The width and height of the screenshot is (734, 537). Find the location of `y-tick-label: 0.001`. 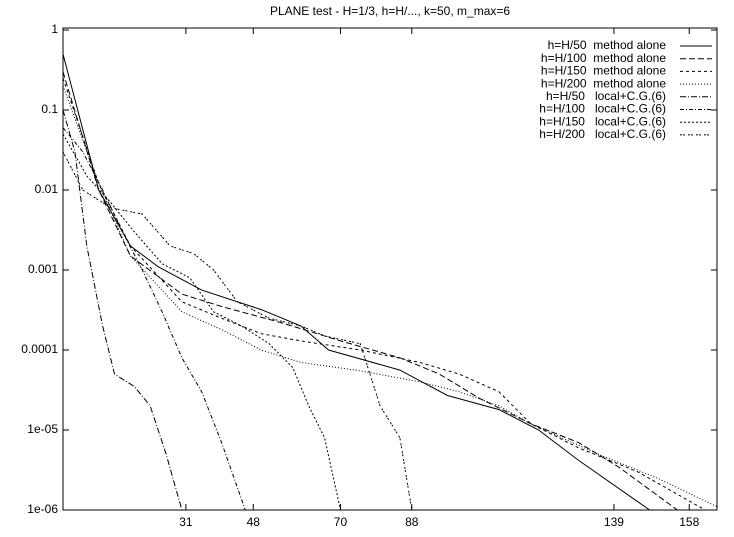

y-tick-label: 0.001 is located at coordinates (43, 269).